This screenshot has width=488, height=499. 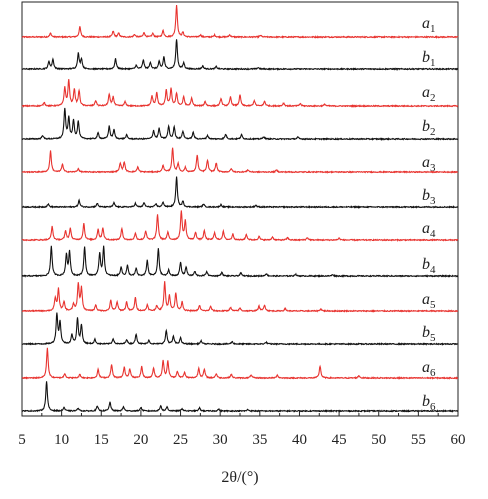 I want to click on series-a4-line, so click(x=240, y=226).